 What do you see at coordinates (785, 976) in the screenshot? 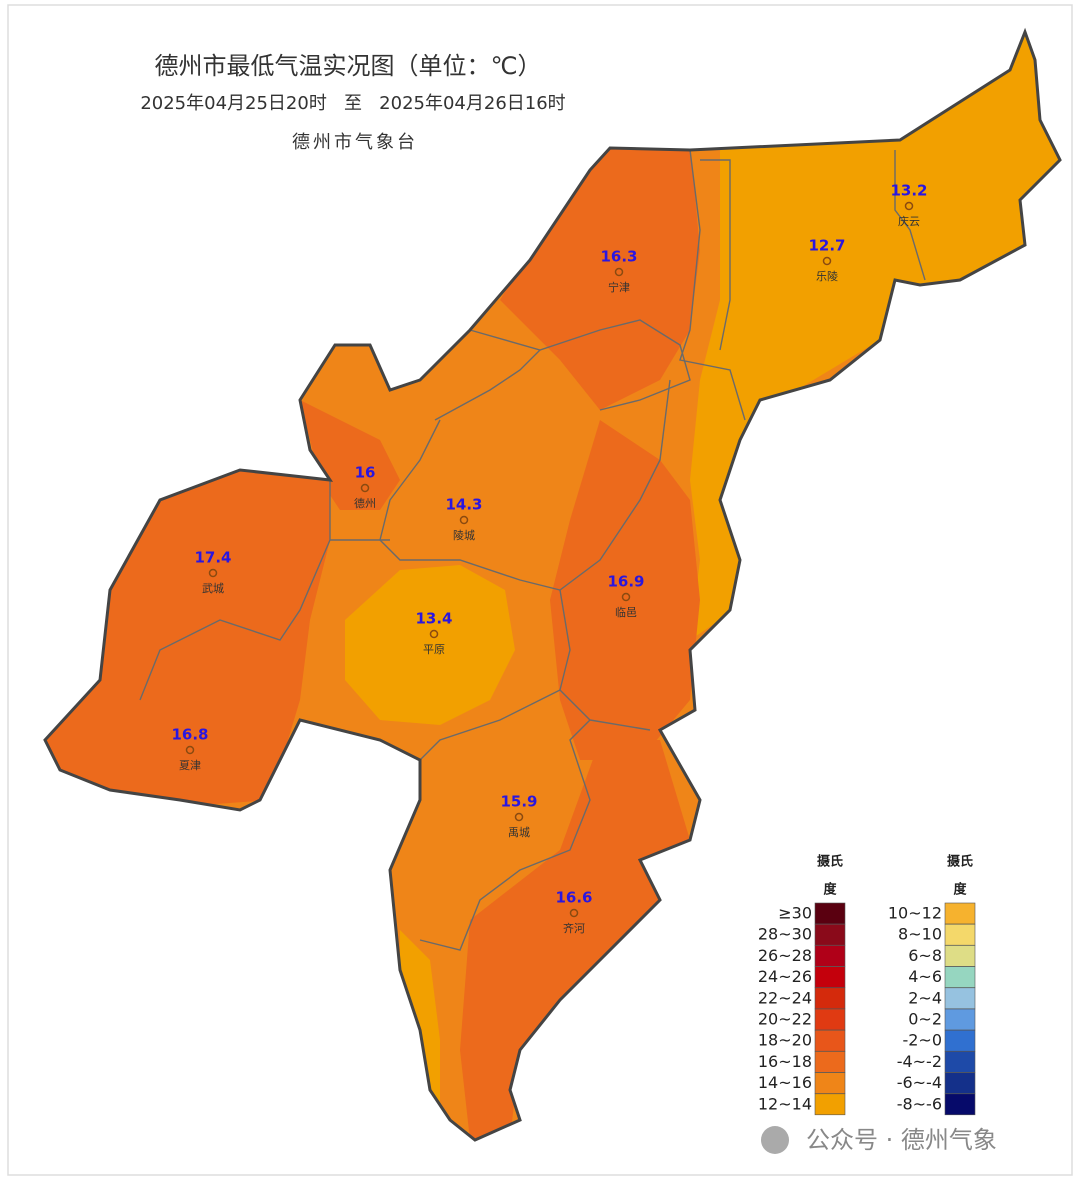
I see `legend-label: 24~26` at bounding box center [785, 976].